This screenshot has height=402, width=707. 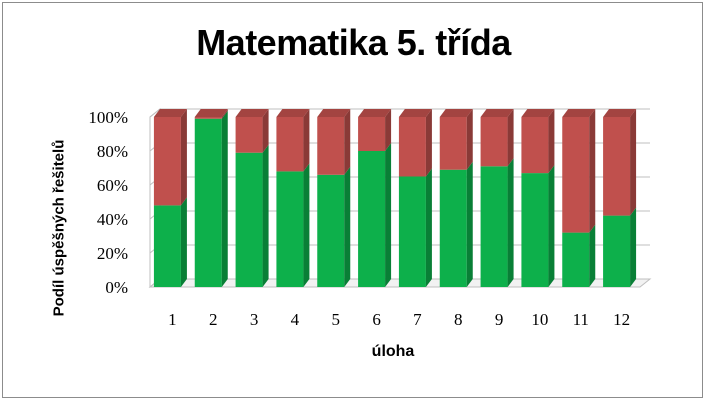 I want to click on x-tick-label: 10, so click(x=539, y=319).